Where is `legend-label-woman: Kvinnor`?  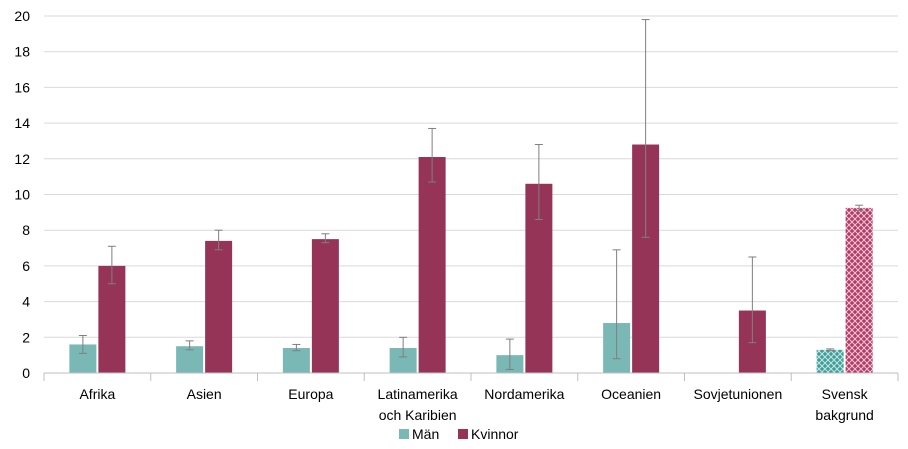
legend-label-woman: Kvinnor is located at coordinates (495, 434).